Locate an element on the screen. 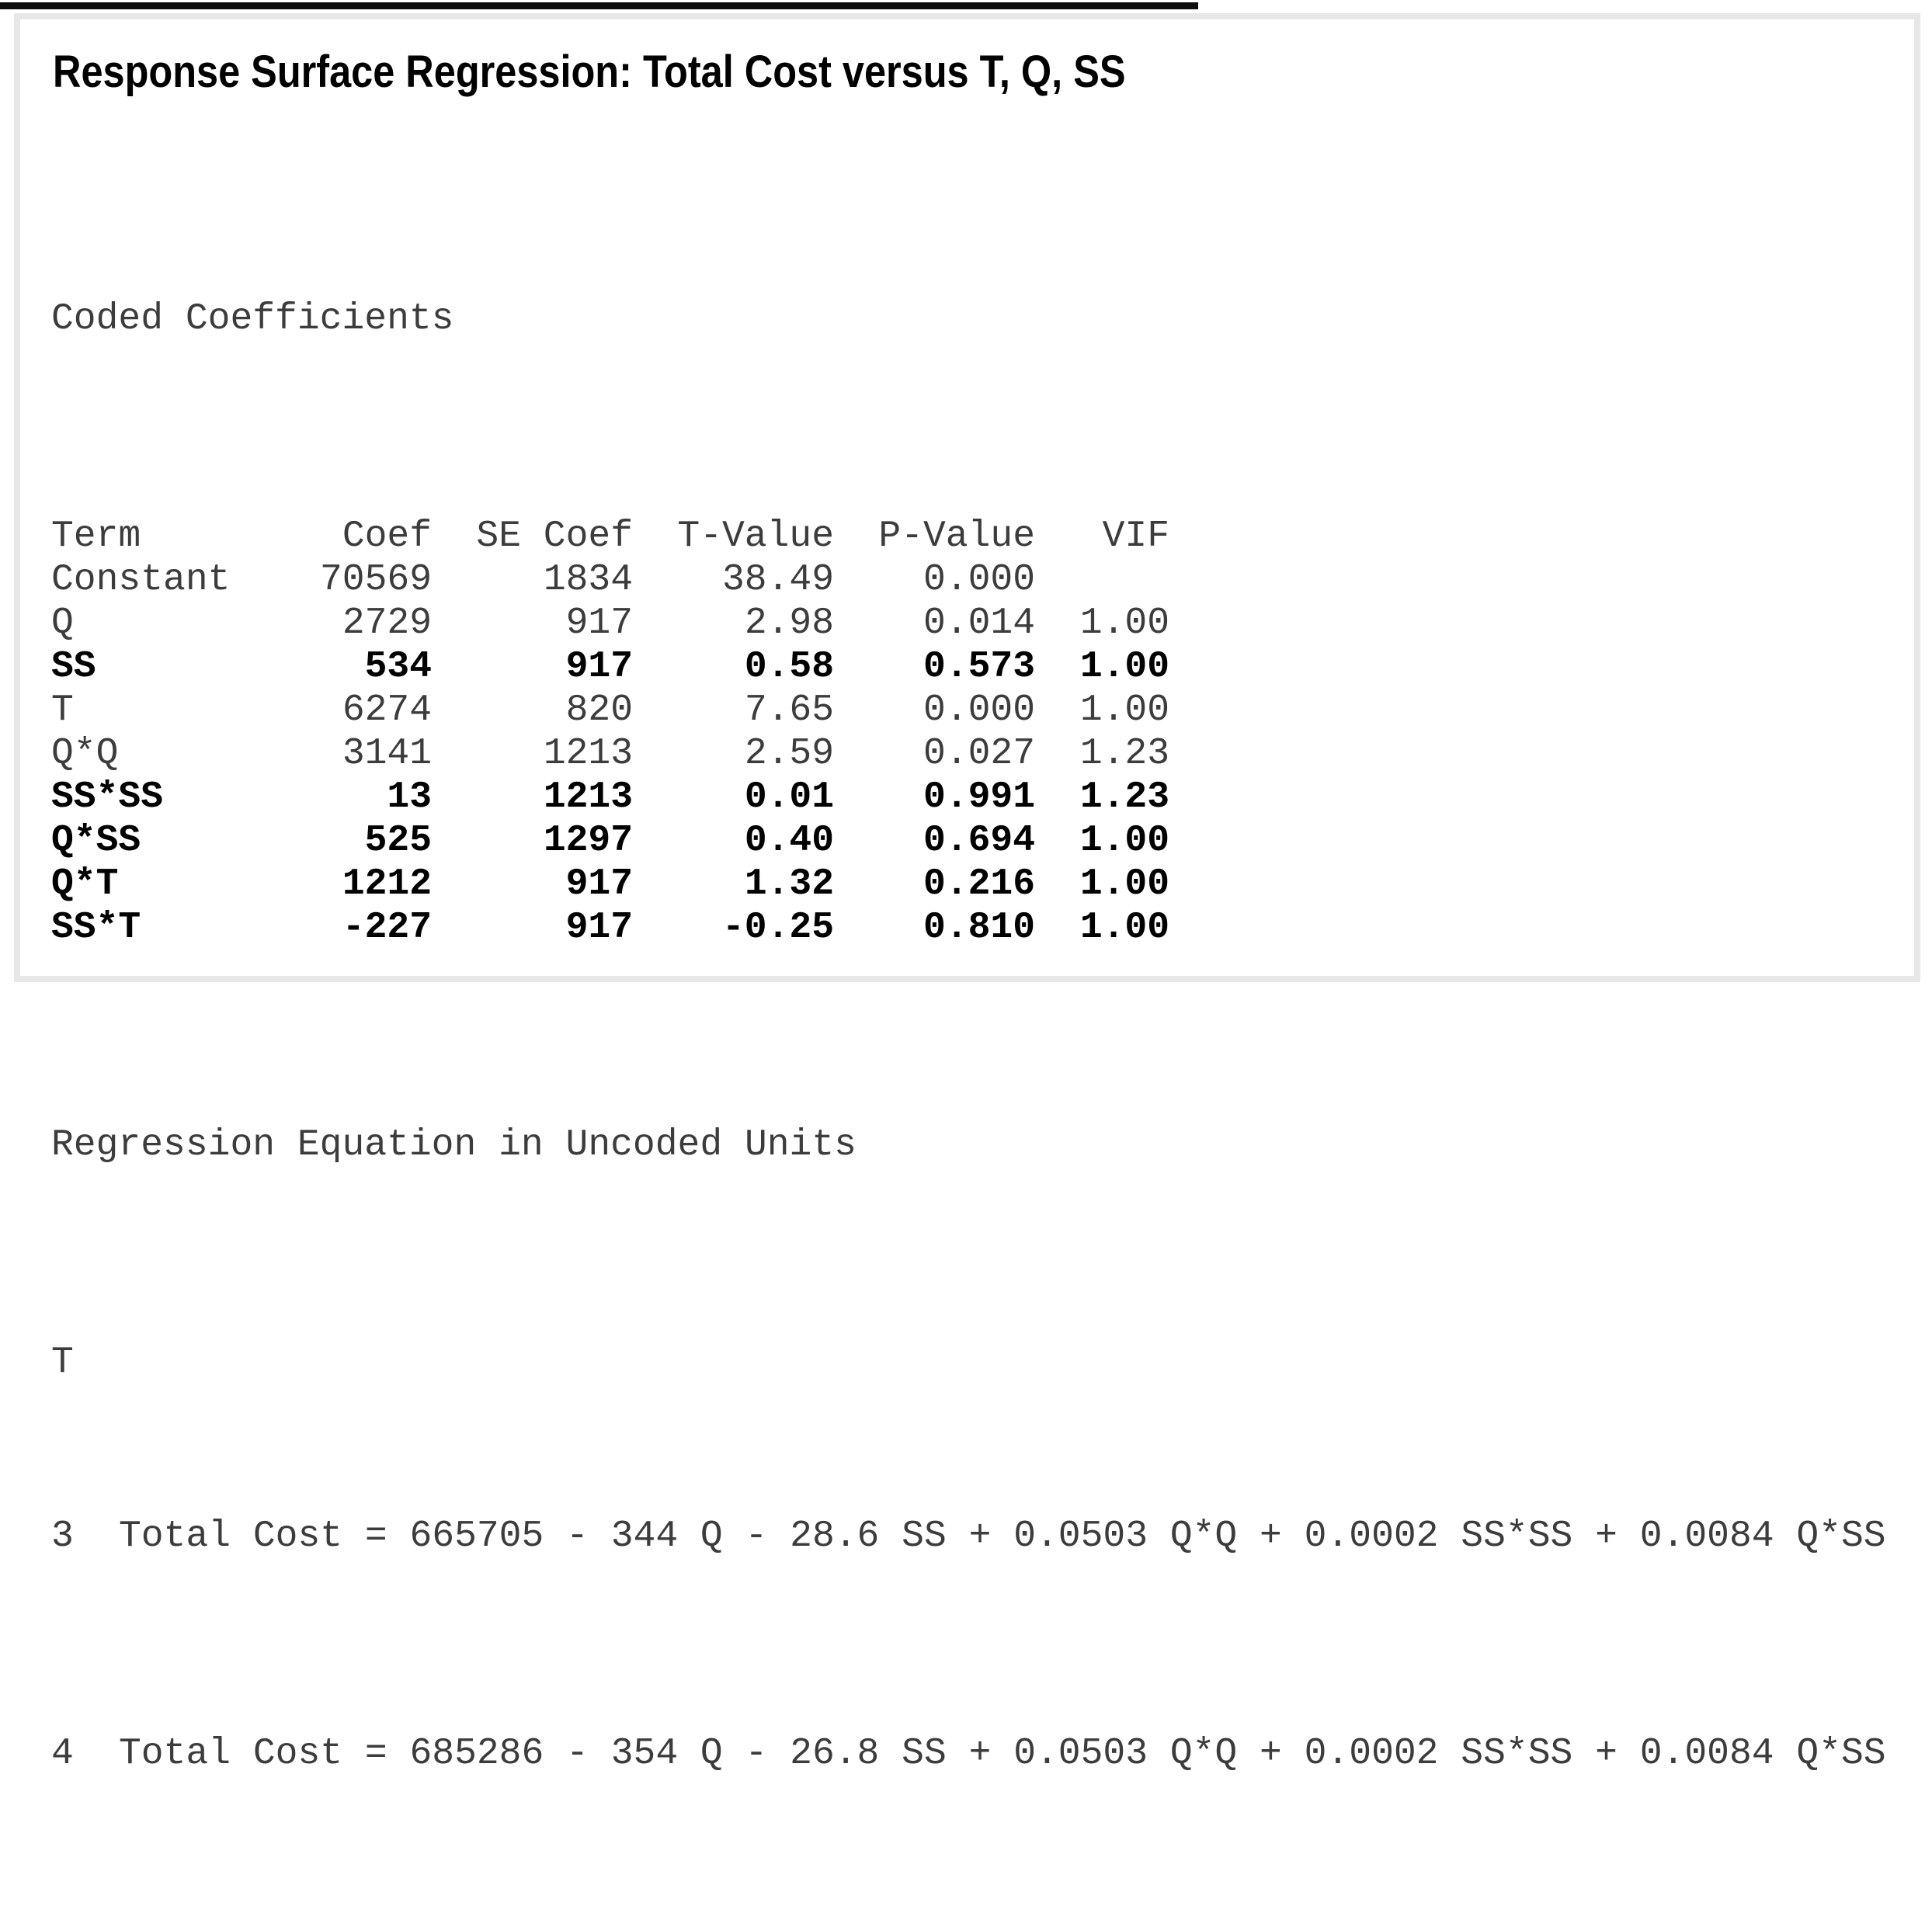 This screenshot has height=1906, width=1932. term-cell: Q is located at coordinates (62, 623).